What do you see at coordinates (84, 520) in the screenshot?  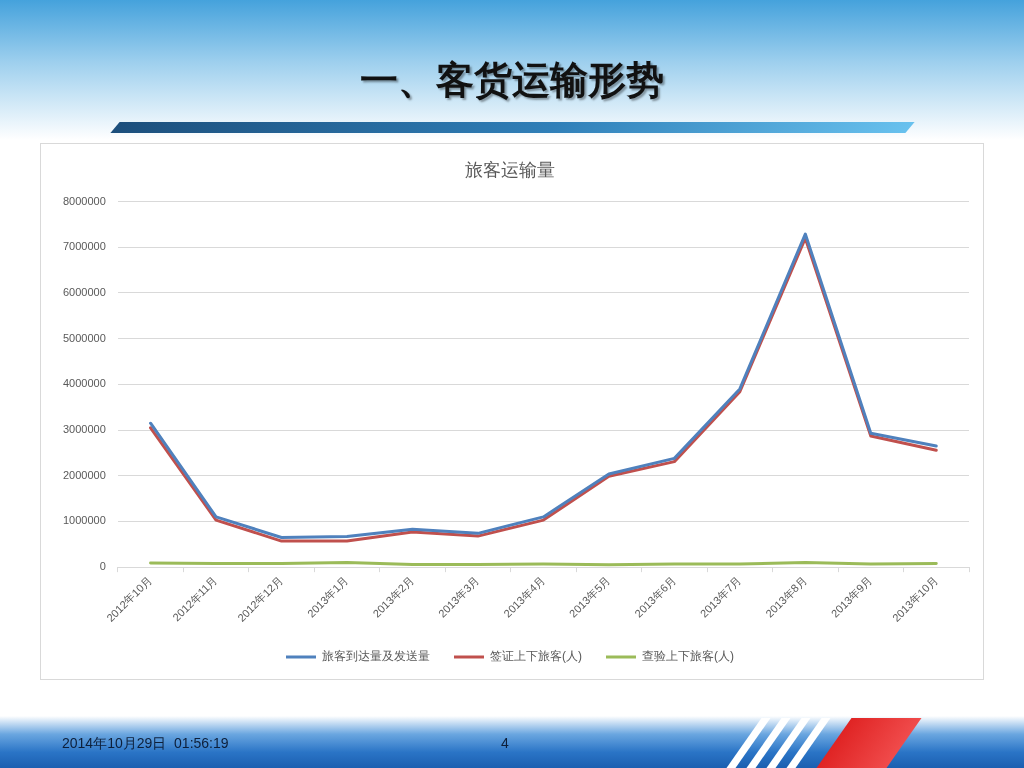 I see `y-tick-label: 1000000` at bounding box center [84, 520].